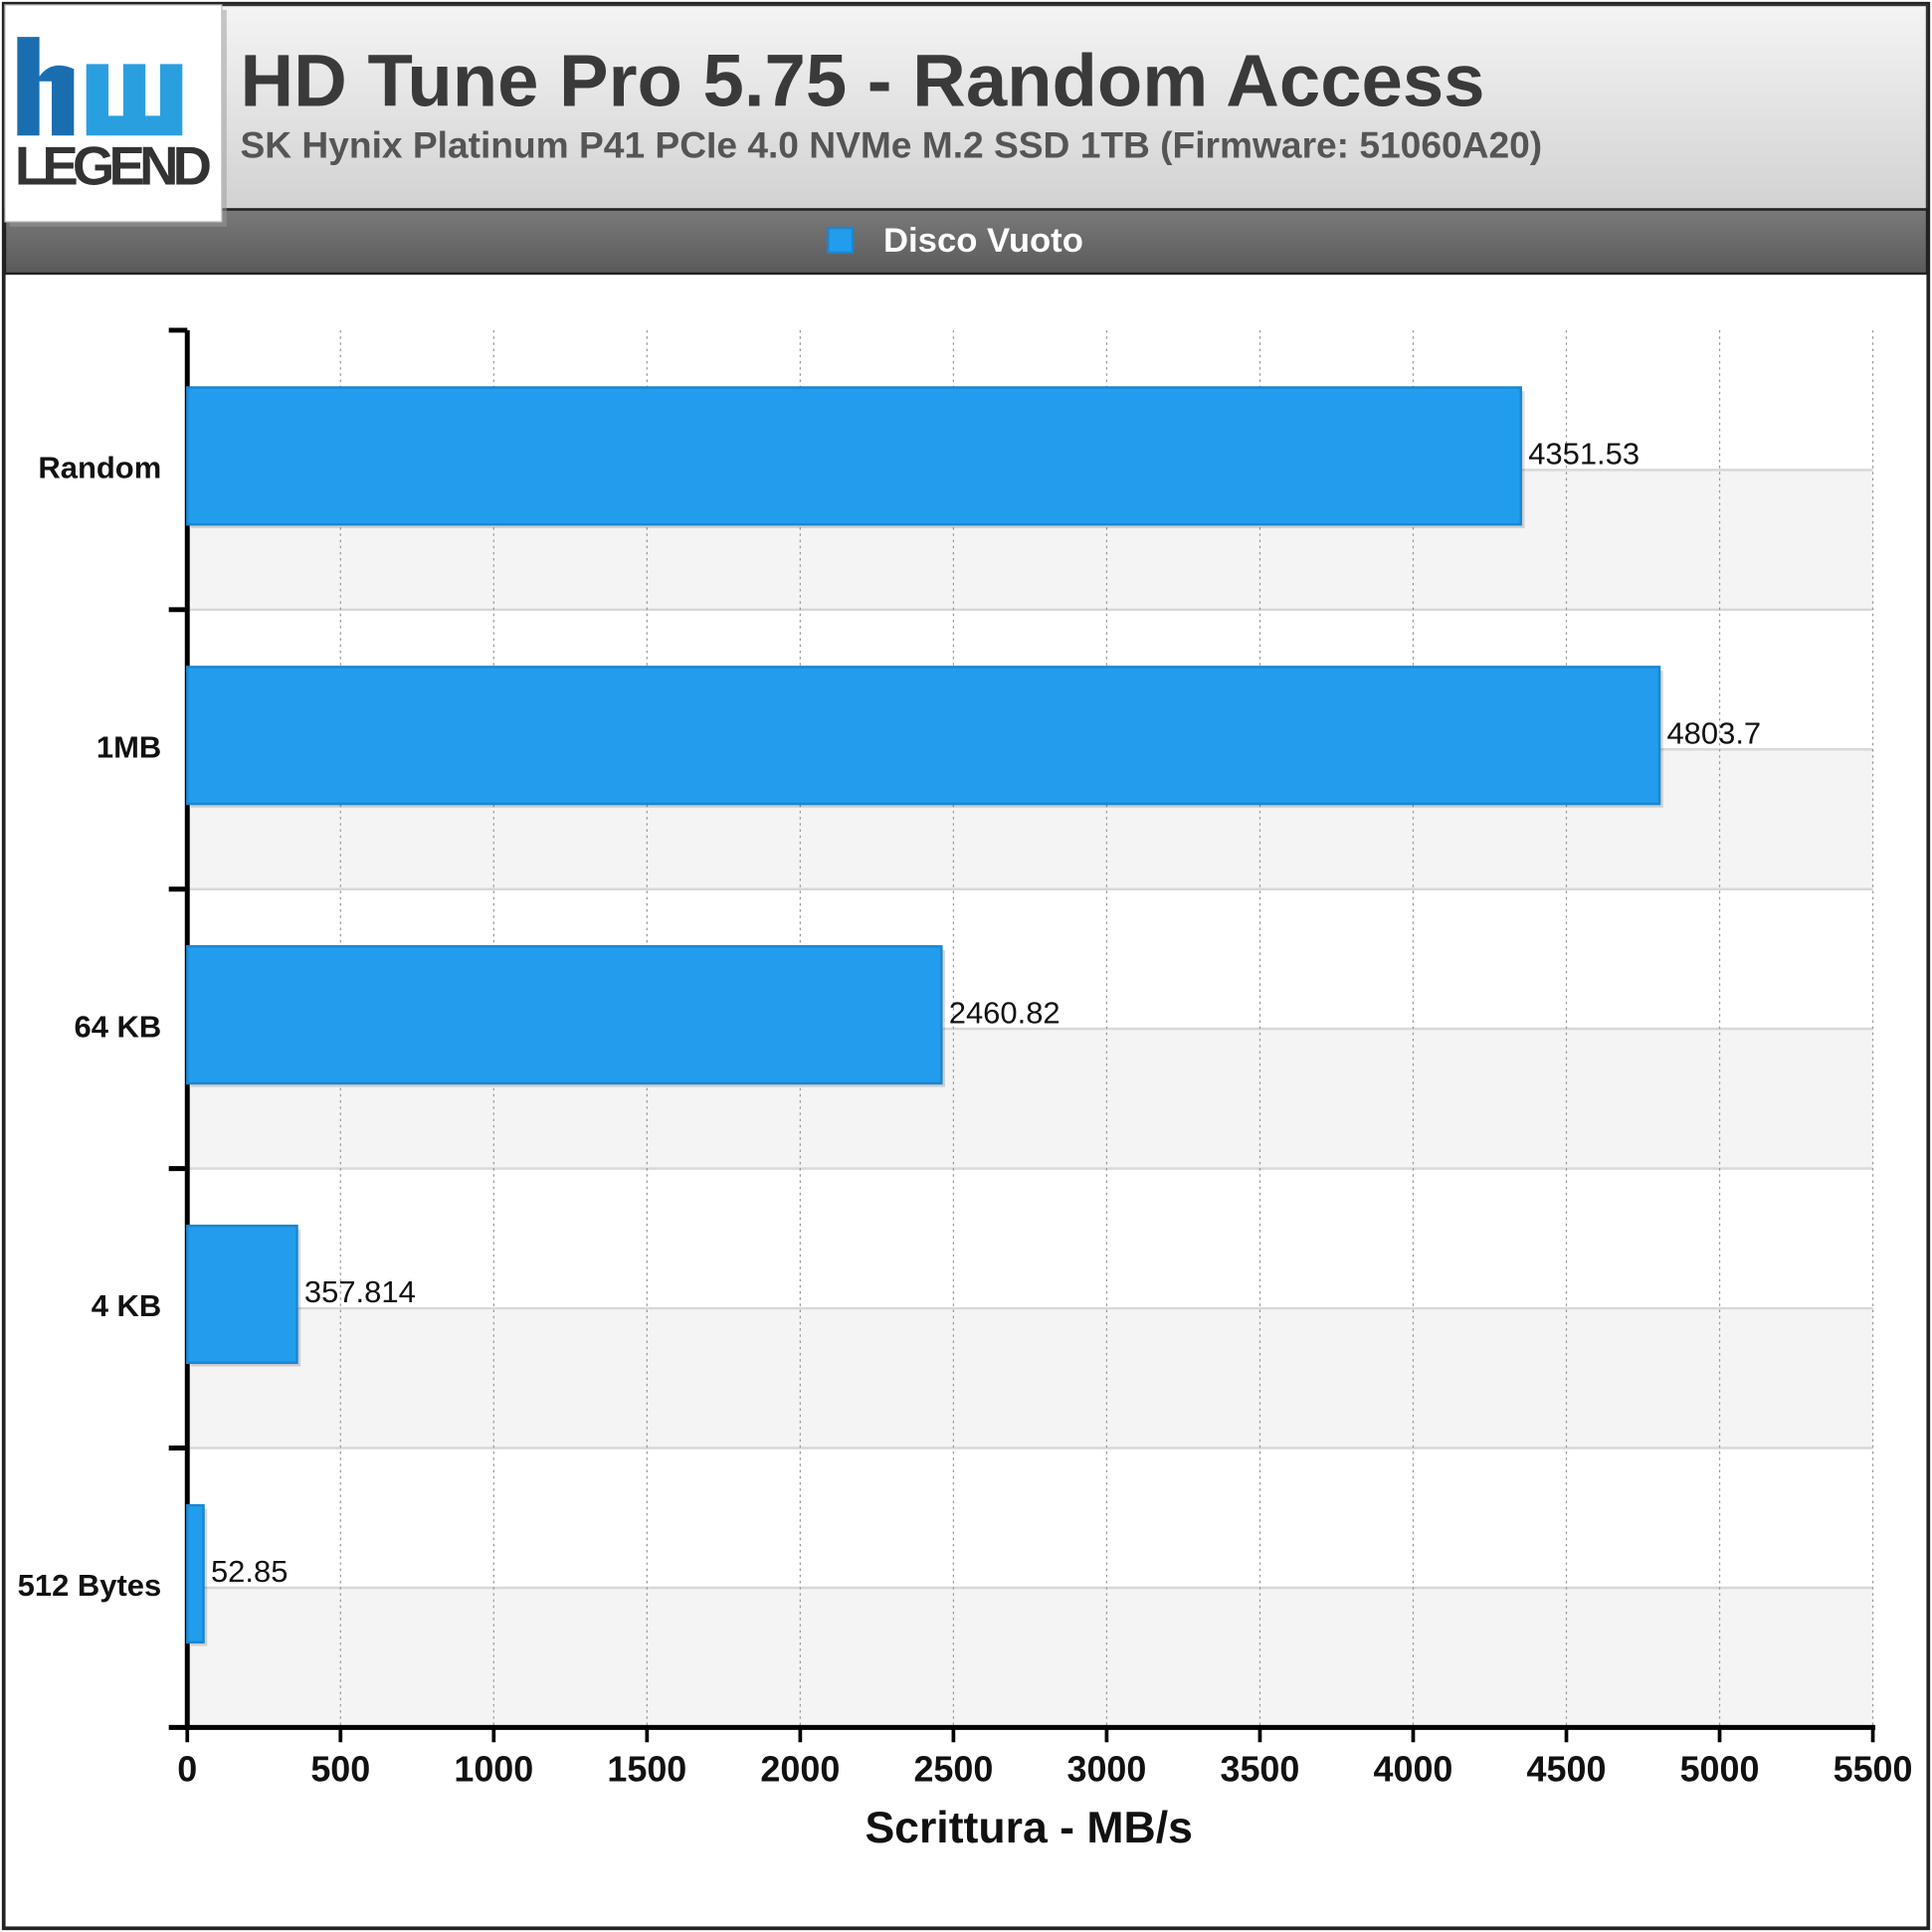  What do you see at coordinates (1413, 1768) in the screenshot?
I see `x-tick-label: 4000` at bounding box center [1413, 1768].